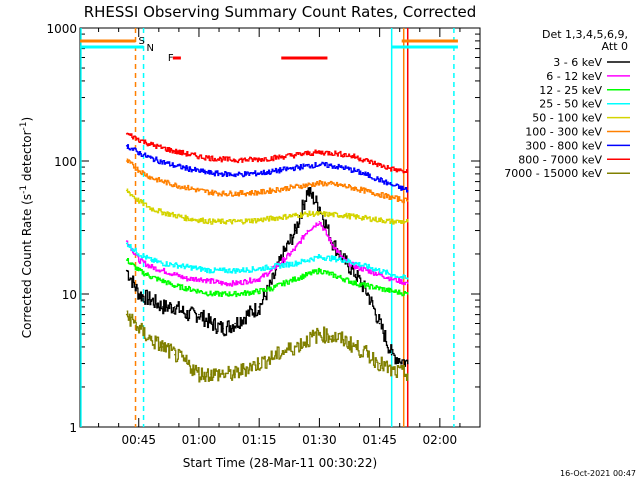  What do you see at coordinates (171, 58) in the screenshot?
I see `marker-f: F` at bounding box center [171, 58].